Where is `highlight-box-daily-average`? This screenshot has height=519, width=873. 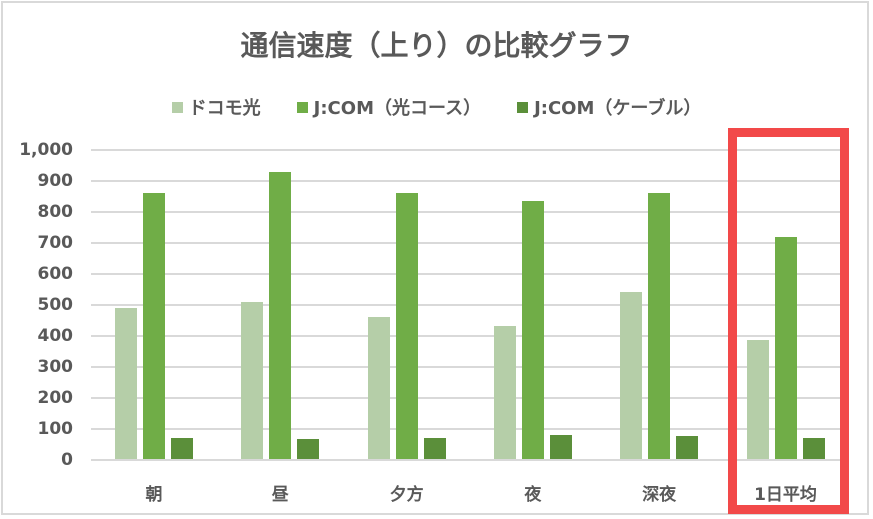 highlight-box-daily-average is located at coordinates (788, 321).